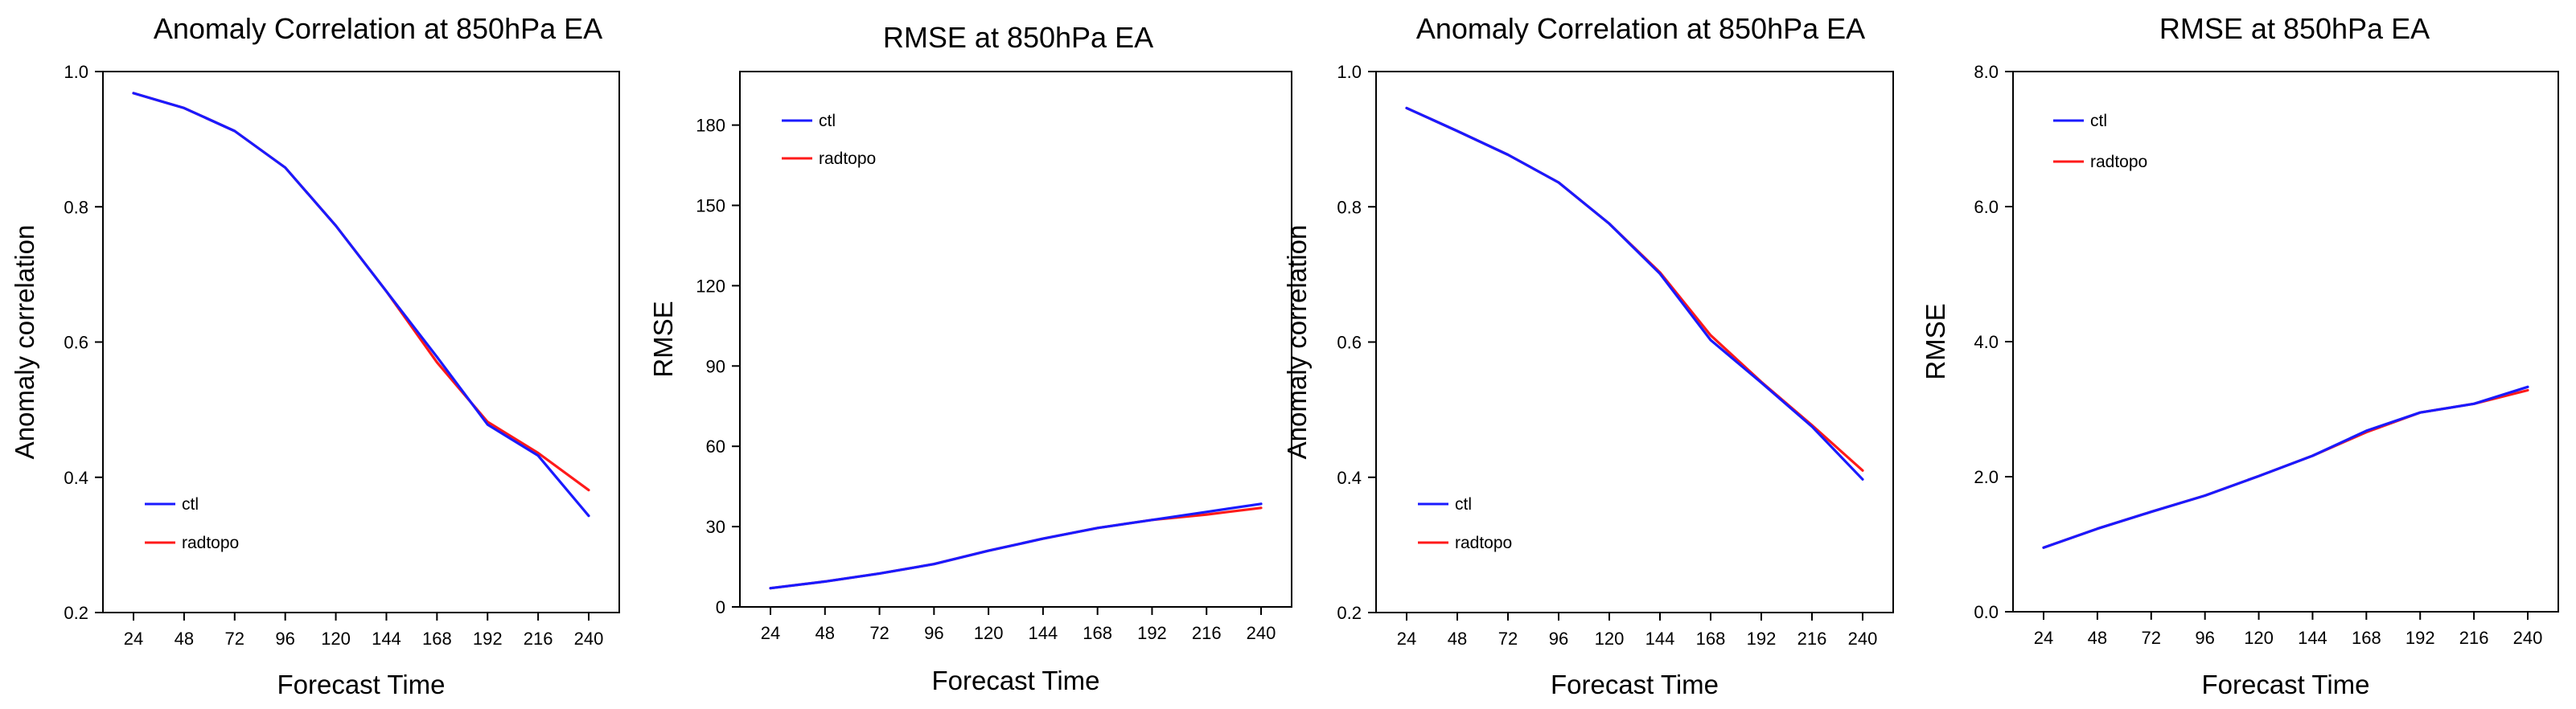  Describe the element at coordinates (710, 206) in the screenshot. I see `y-tick-label: 150` at that location.